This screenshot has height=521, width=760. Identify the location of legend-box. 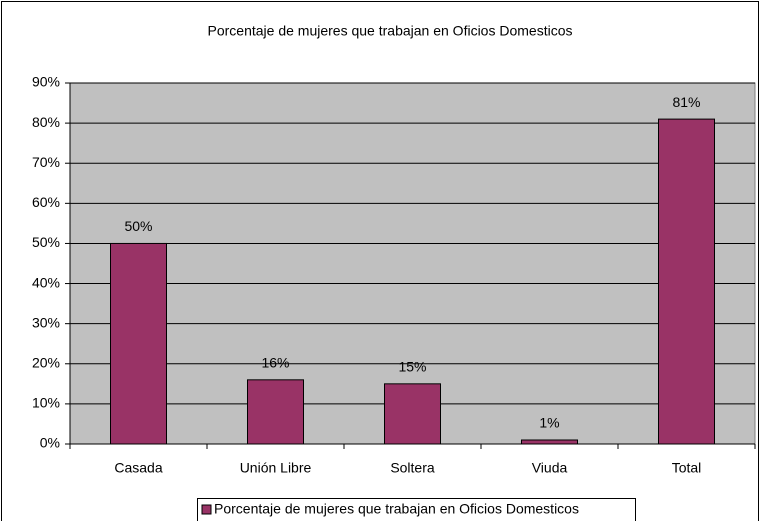
(416, 509).